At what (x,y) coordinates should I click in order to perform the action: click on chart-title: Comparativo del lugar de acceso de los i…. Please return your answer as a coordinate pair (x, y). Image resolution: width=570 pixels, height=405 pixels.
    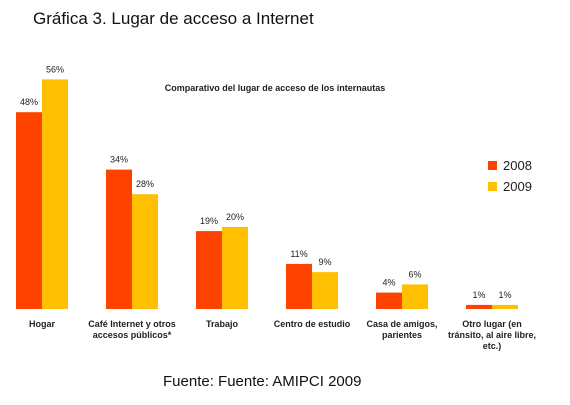
    Looking at the image, I should click on (275, 88).